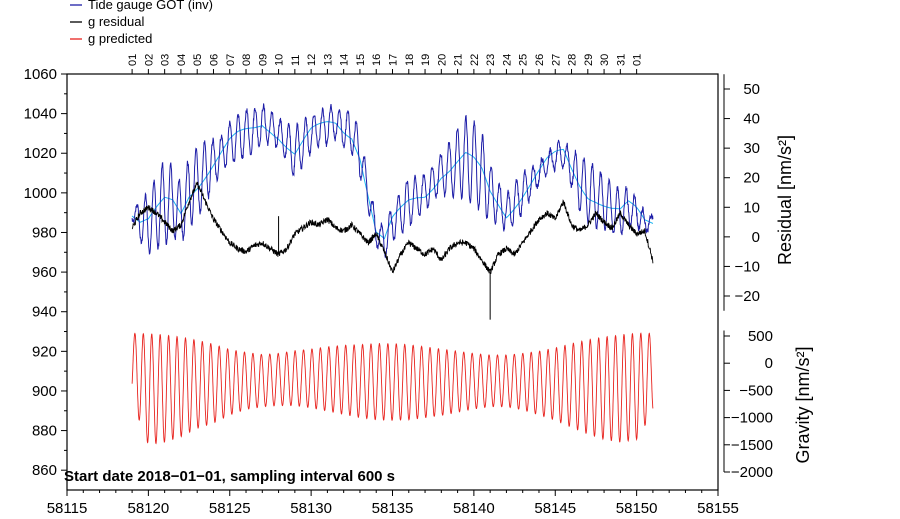 The height and width of the screenshot is (519, 900). I want to click on top-day-label: 14, so click(345, 60).